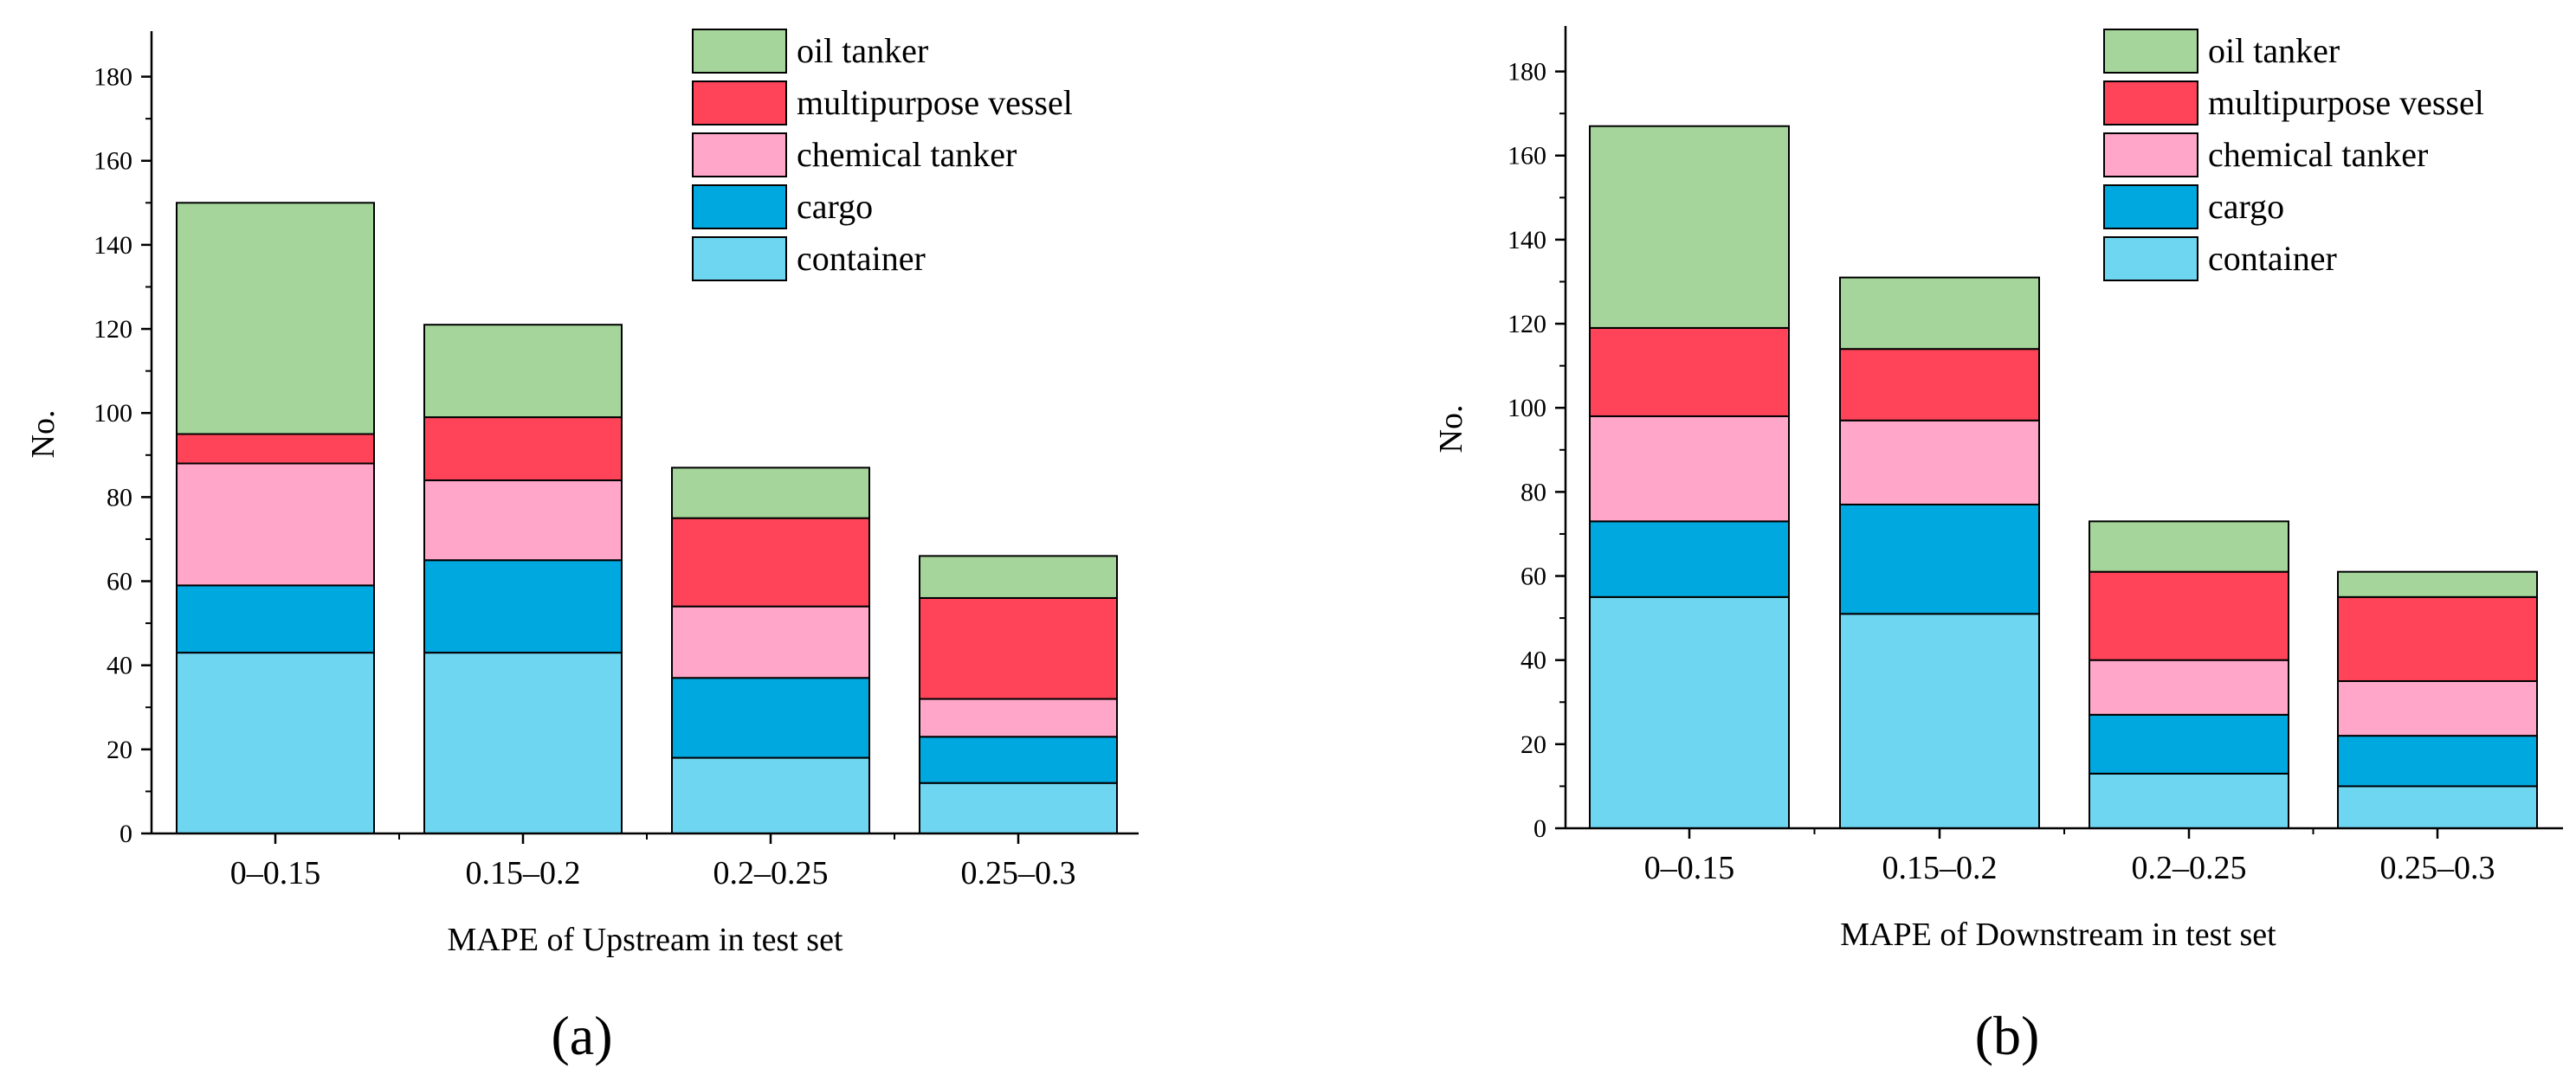  What do you see at coordinates (2150, 258) in the screenshot?
I see `legend-swatch-b-container` at bounding box center [2150, 258].